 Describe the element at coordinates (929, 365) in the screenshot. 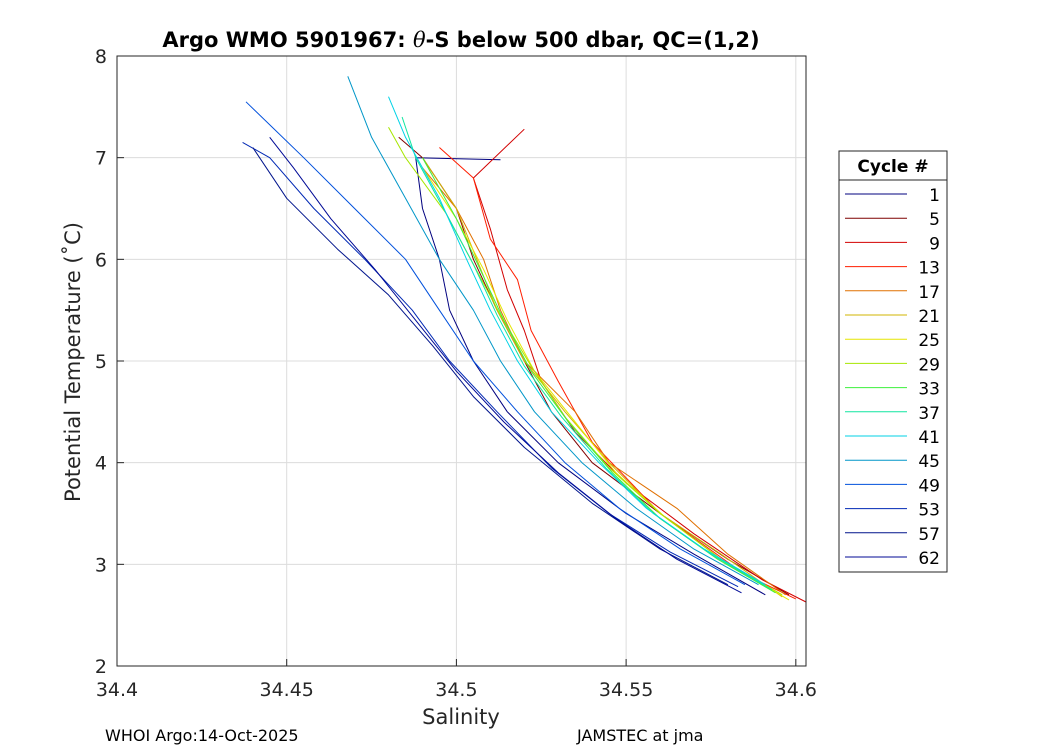

I see `legend-label-29: 29` at that location.